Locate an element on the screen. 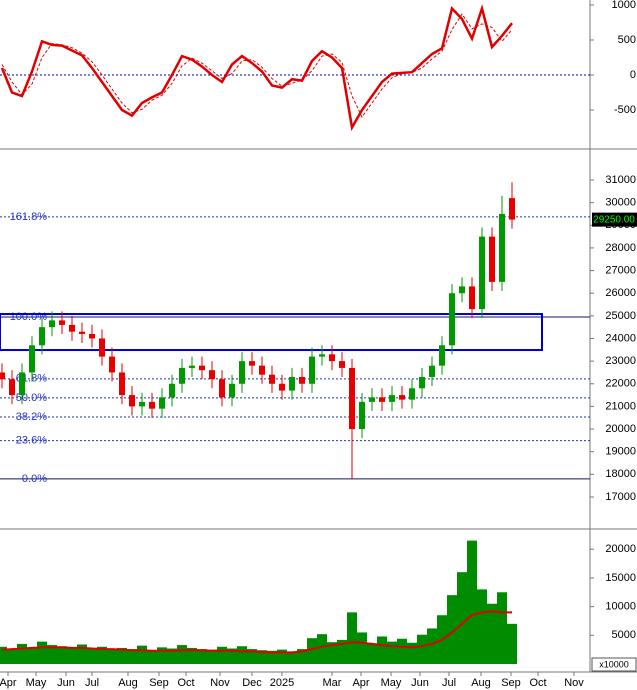  fib-label: 161.8% is located at coordinates (29, 217).